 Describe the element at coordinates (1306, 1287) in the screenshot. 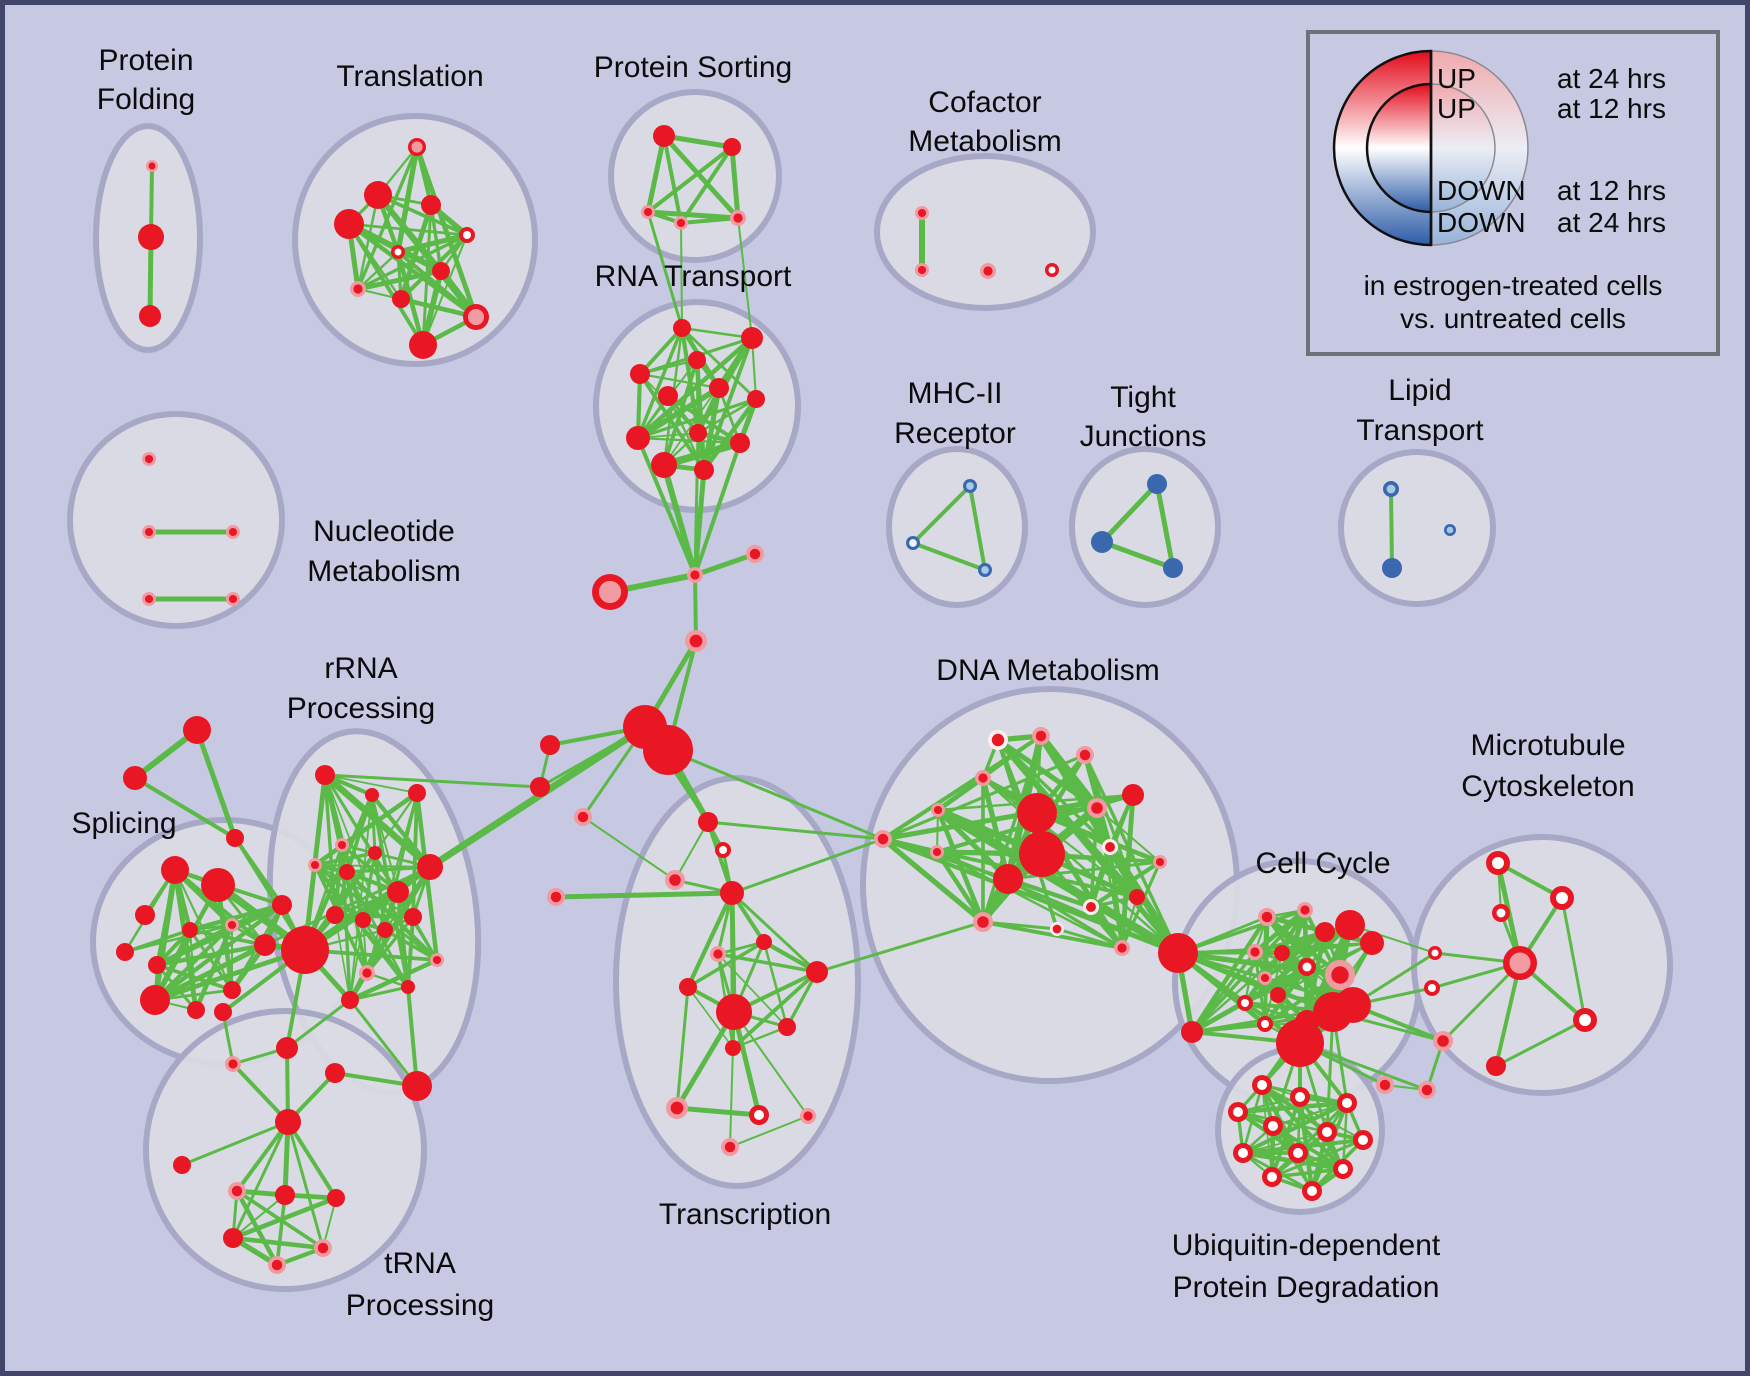

I see `cluster-label-ubiquitin-degradation: Protein Degradation` at that location.